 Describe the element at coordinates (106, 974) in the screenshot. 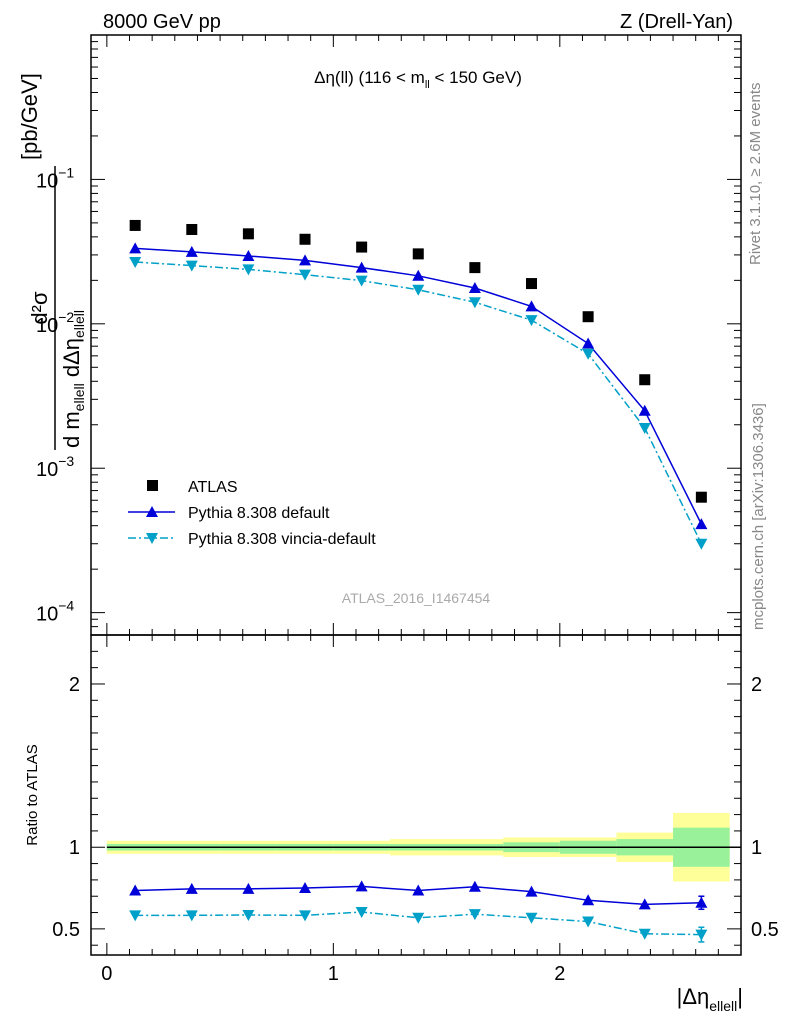

I see `x-tick-label: 0` at that location.